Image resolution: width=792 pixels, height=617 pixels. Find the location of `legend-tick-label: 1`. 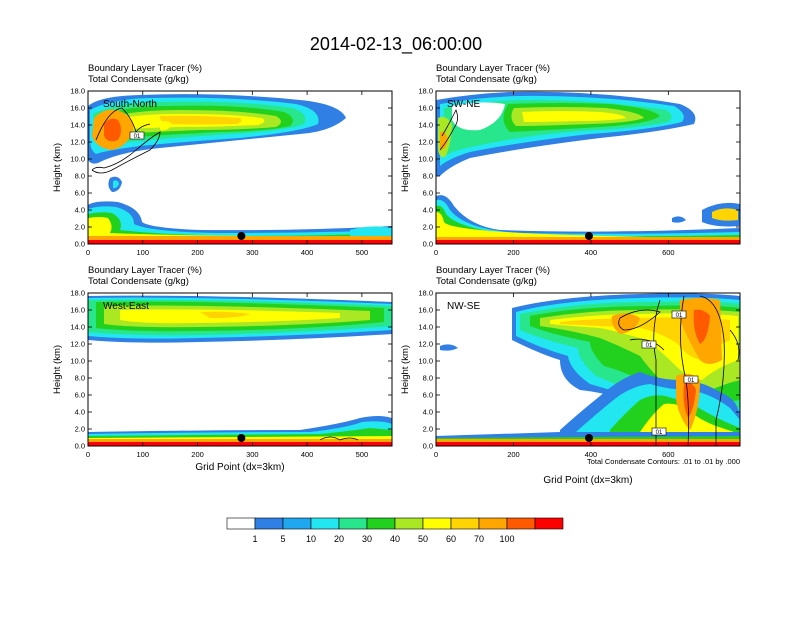

legend-tick-label: 1 is located at coordinates (254, 539).